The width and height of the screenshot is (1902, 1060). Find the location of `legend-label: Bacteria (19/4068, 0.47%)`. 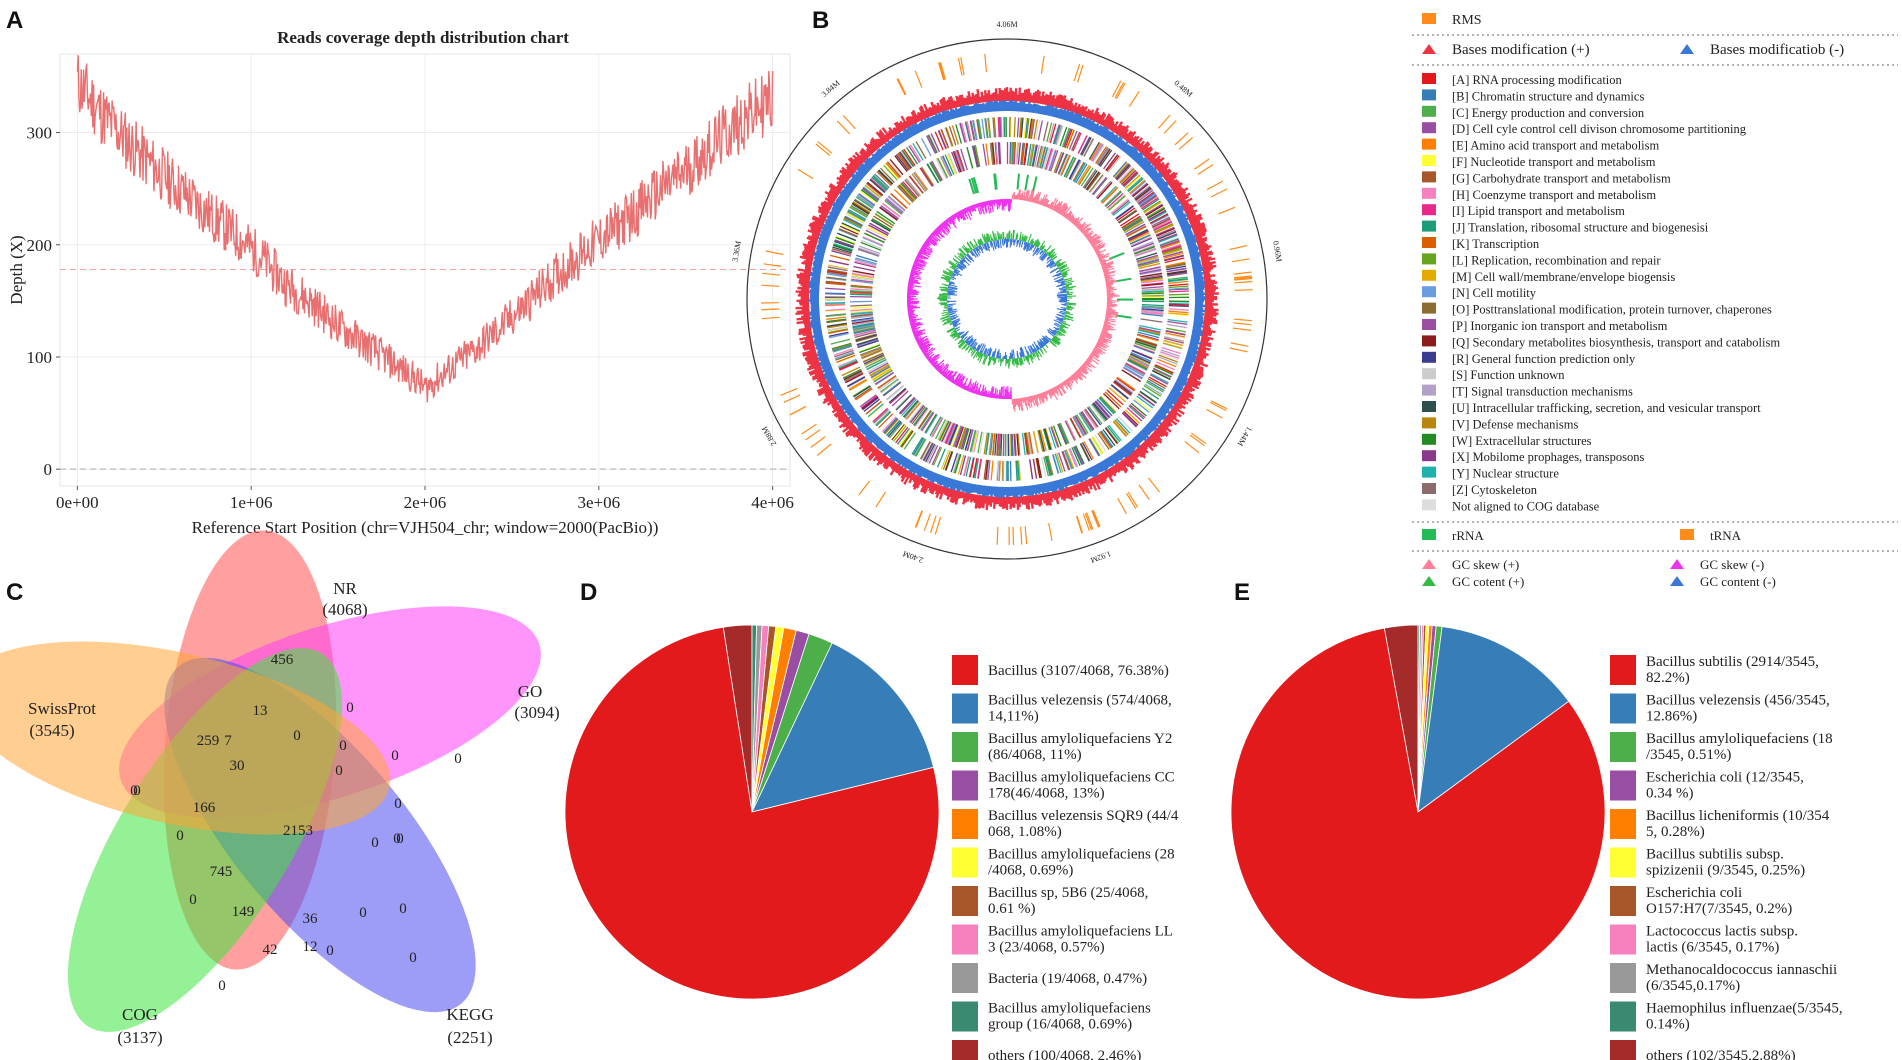

legend-label: Bacteria (19/4068, 0.47%) is located at coordinates (1067, 979).